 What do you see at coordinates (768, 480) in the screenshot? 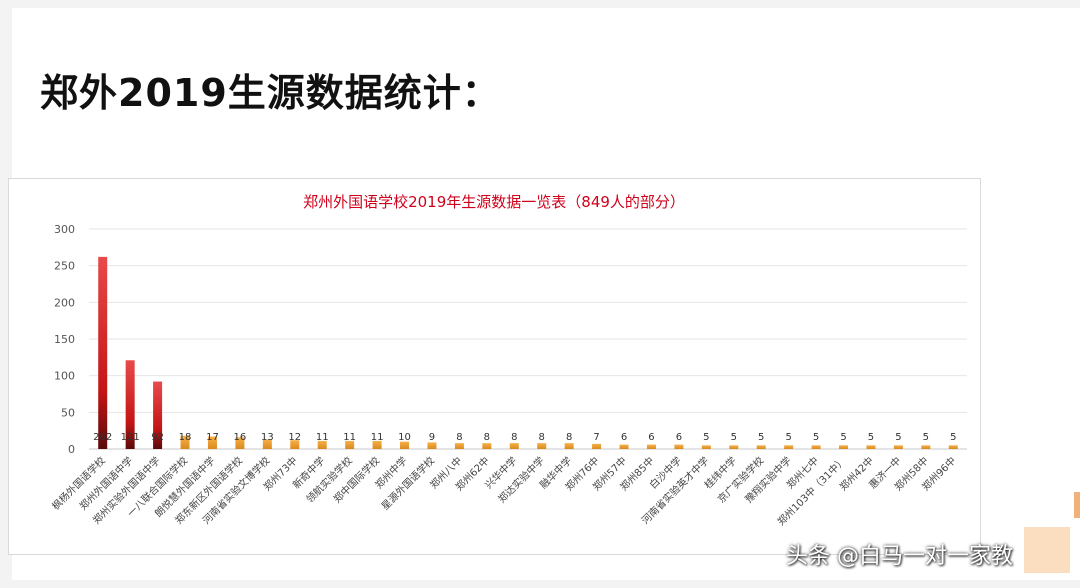
I see `x-tick-label: 豫翔实验中学` at bounding box center [768, 480].